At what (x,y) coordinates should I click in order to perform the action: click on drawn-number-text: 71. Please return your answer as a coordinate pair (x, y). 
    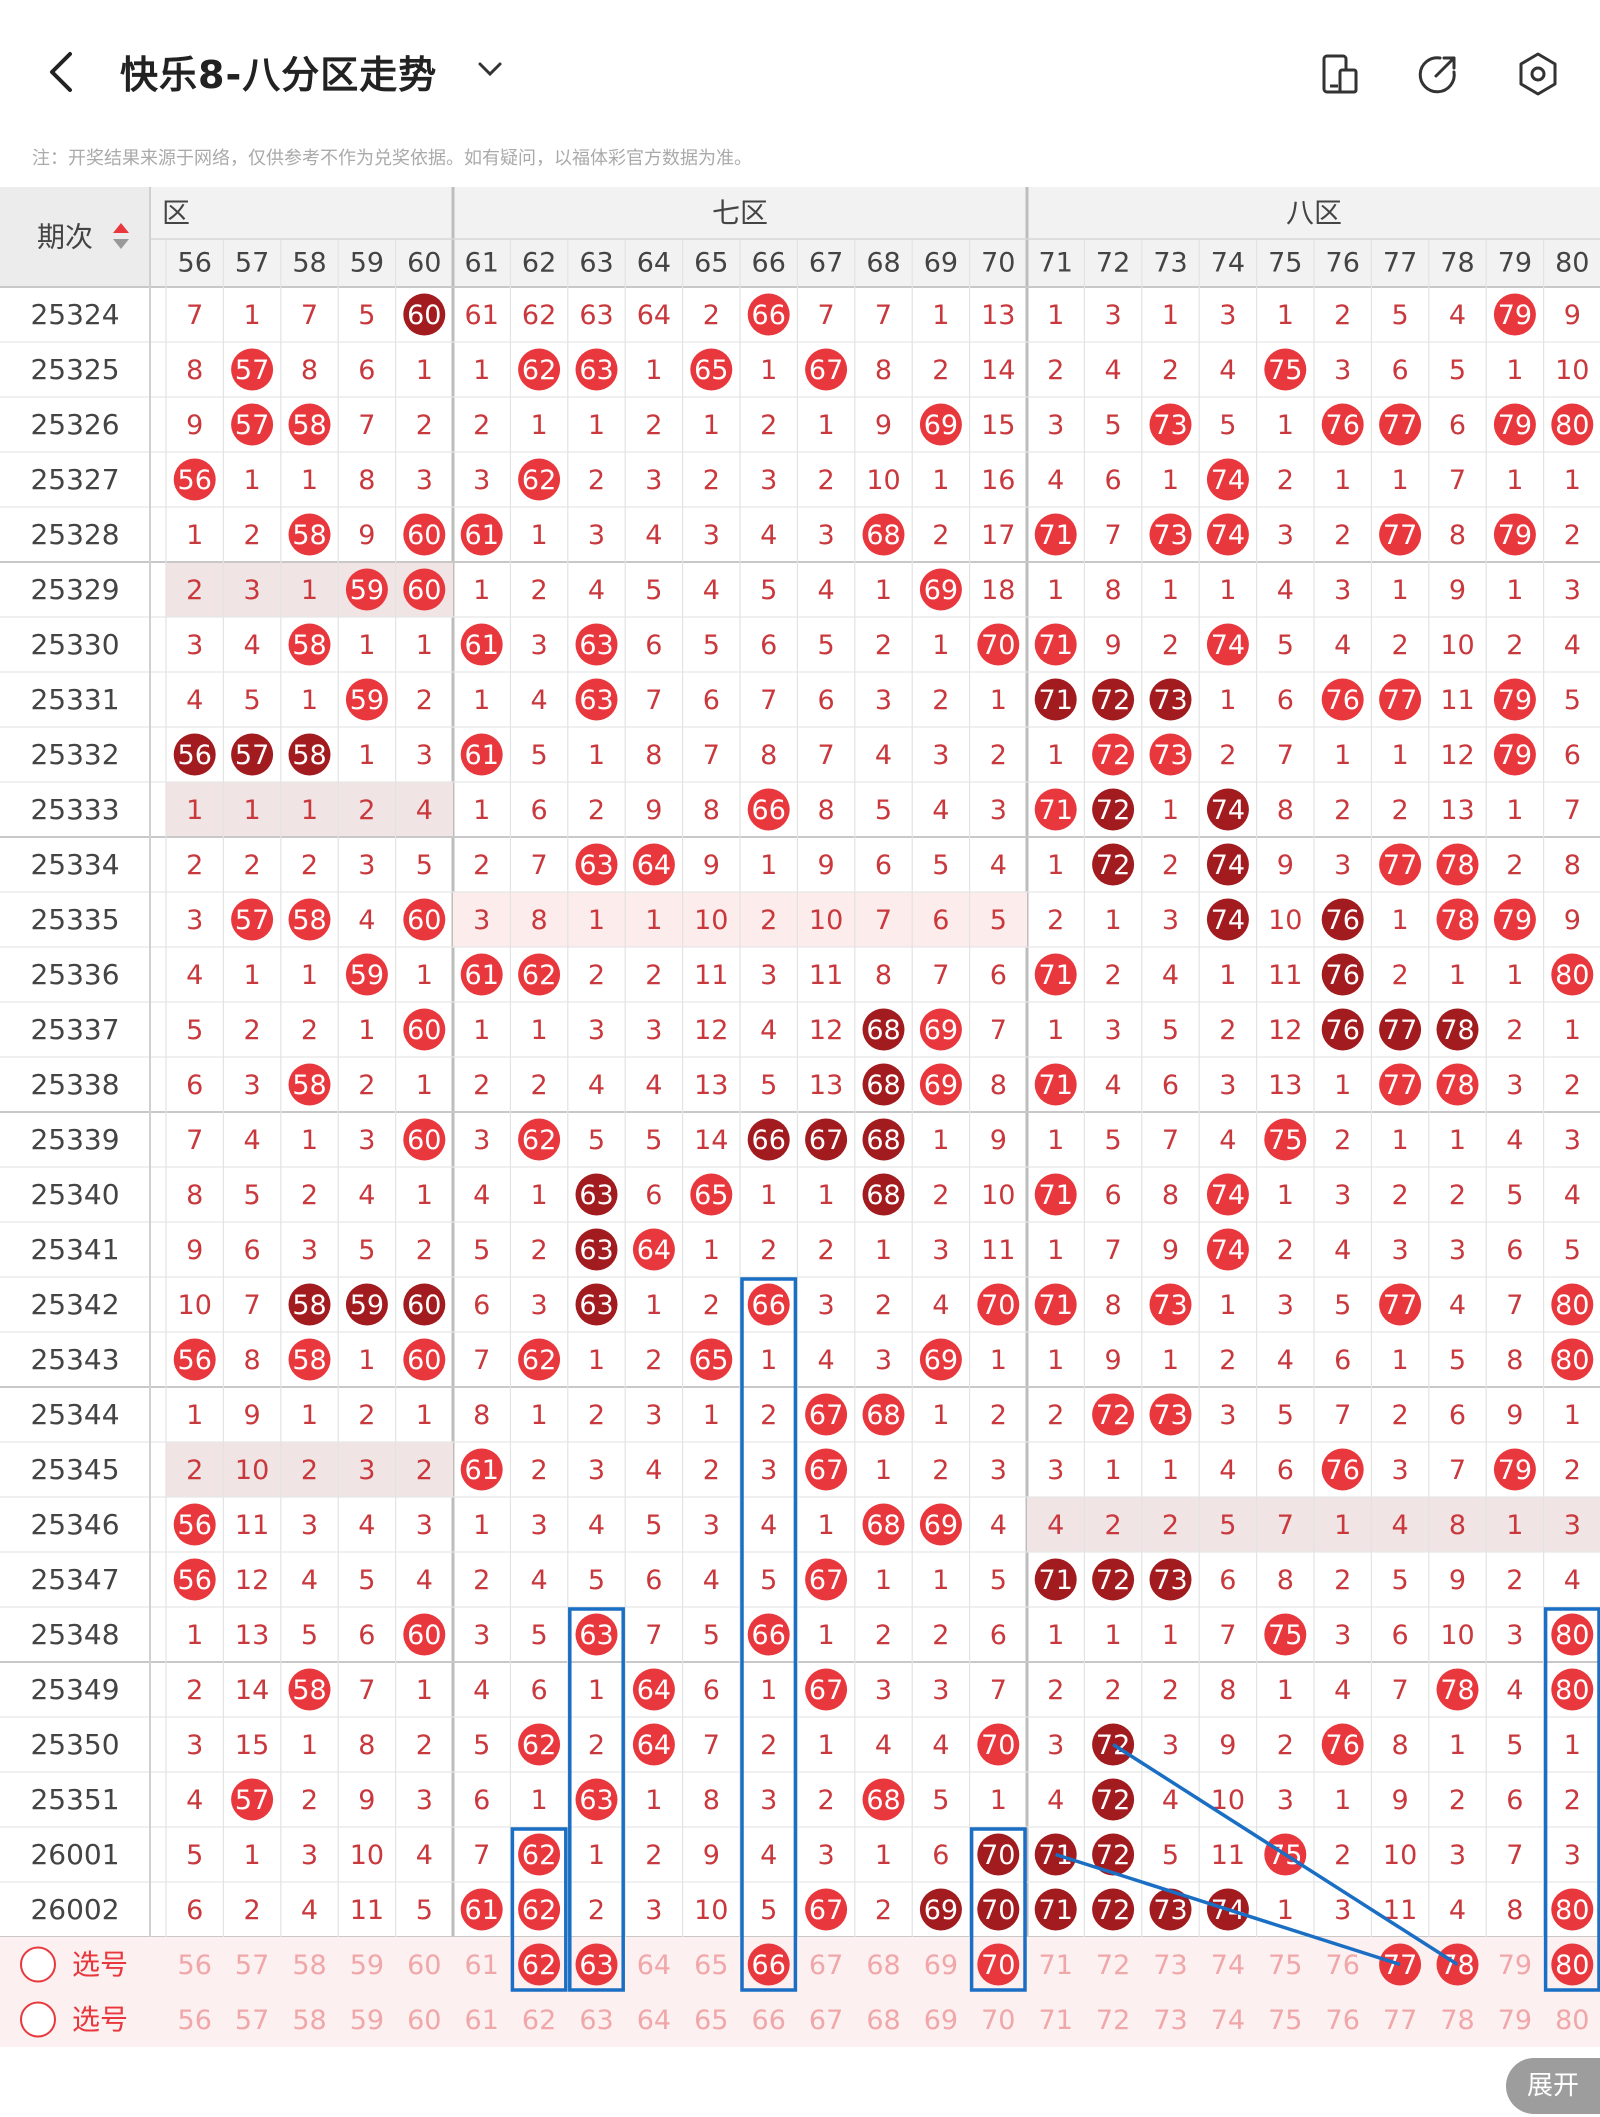
    Looking at the image, I should click on (1056, 645).